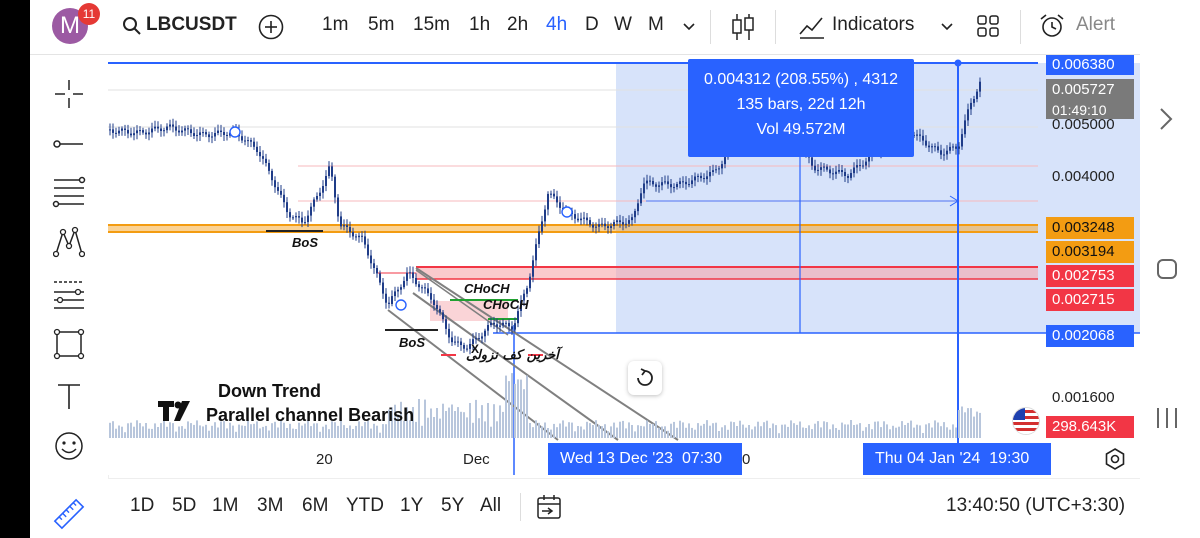  What do you see at coordinates (592, 24) in the screenshot?
I see `interval-d: D` at bounding box center [592, 24].